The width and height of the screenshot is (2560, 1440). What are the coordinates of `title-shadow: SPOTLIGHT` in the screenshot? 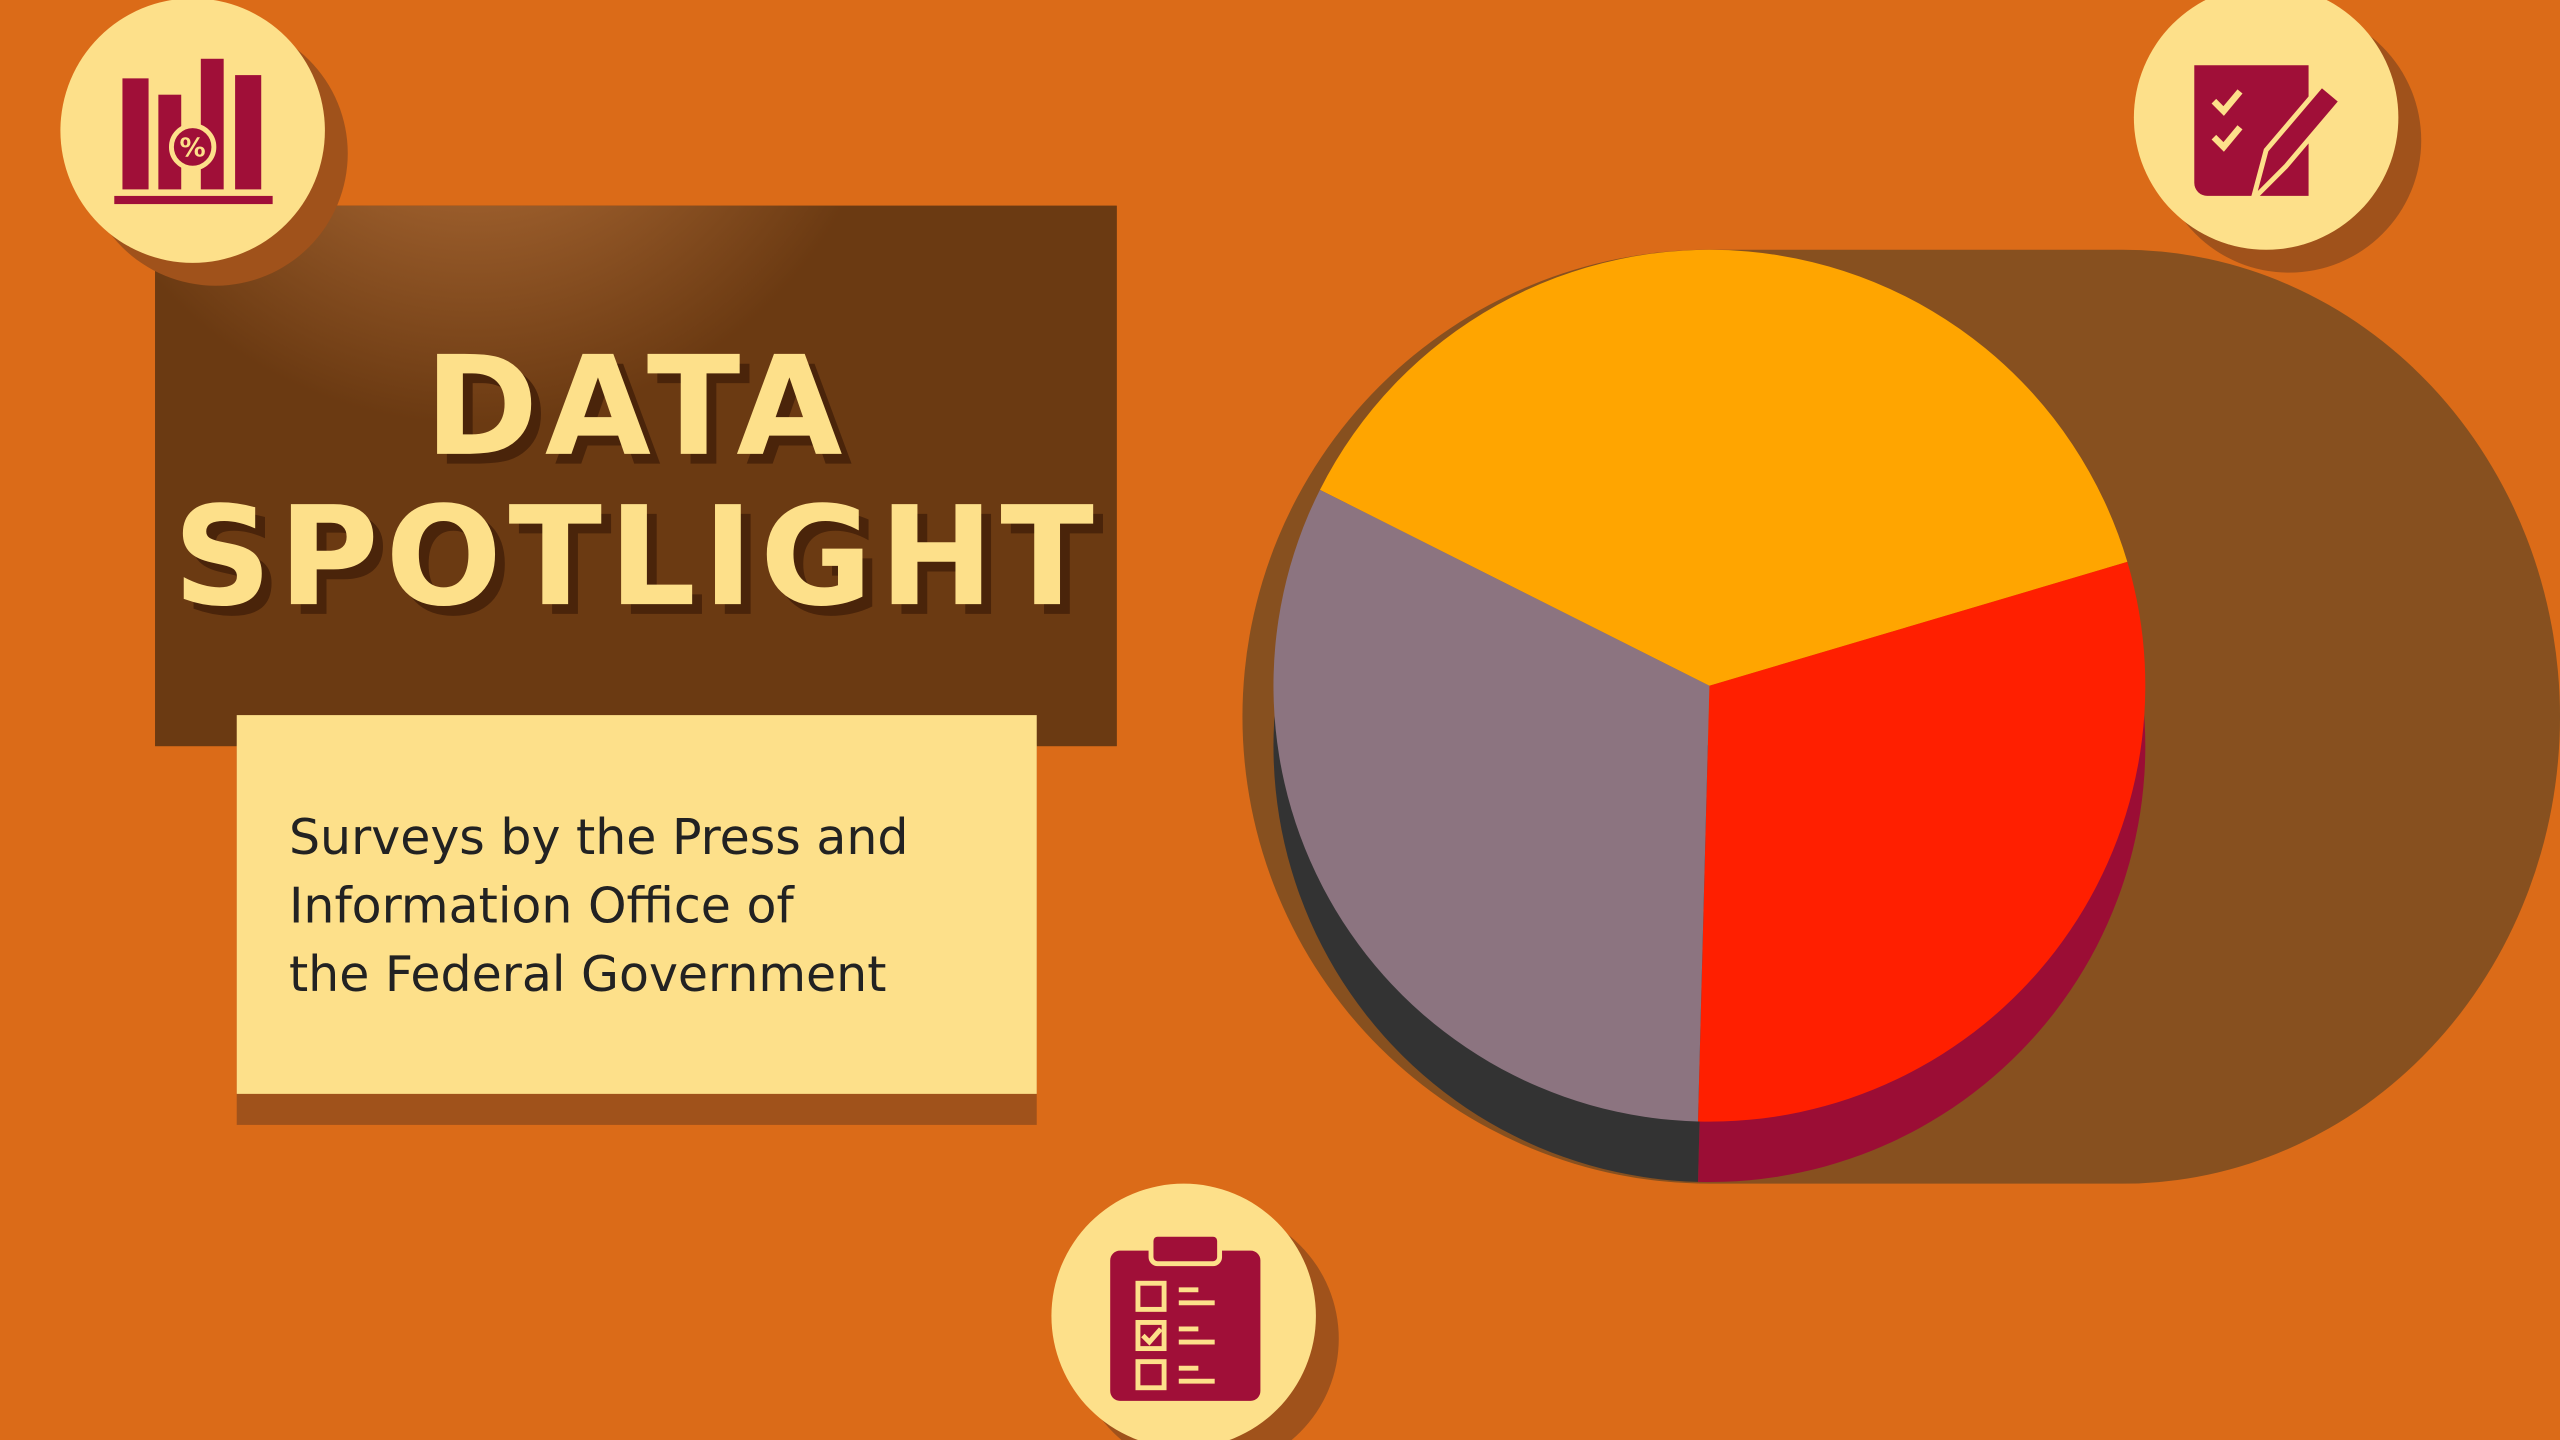 It's located at (646, 567).